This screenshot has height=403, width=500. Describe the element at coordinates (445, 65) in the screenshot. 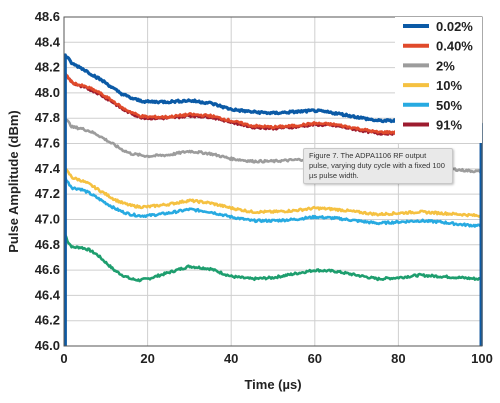

I see `legend-label: 2%` at that location.